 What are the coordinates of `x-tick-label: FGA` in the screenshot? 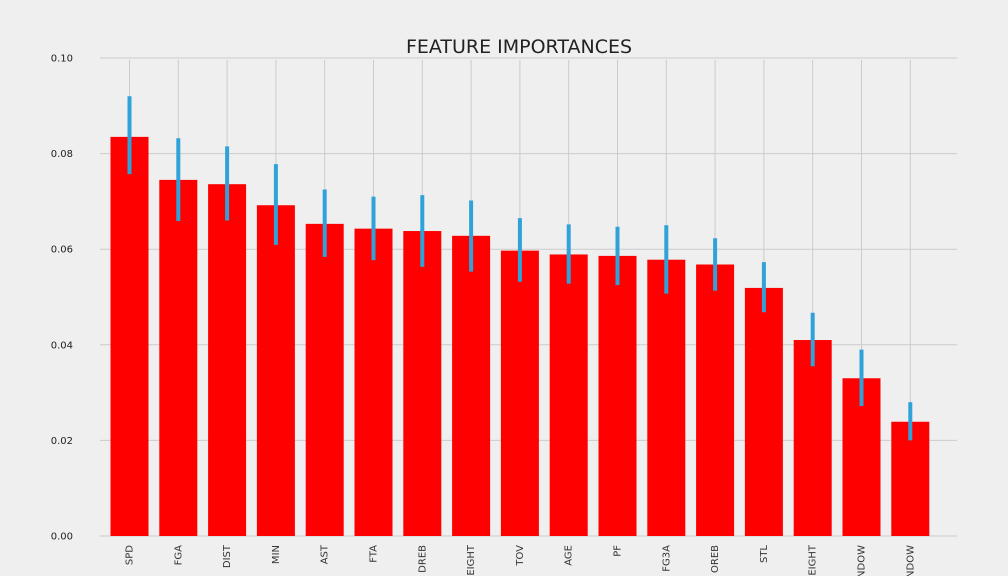 It's located at (178, 555).